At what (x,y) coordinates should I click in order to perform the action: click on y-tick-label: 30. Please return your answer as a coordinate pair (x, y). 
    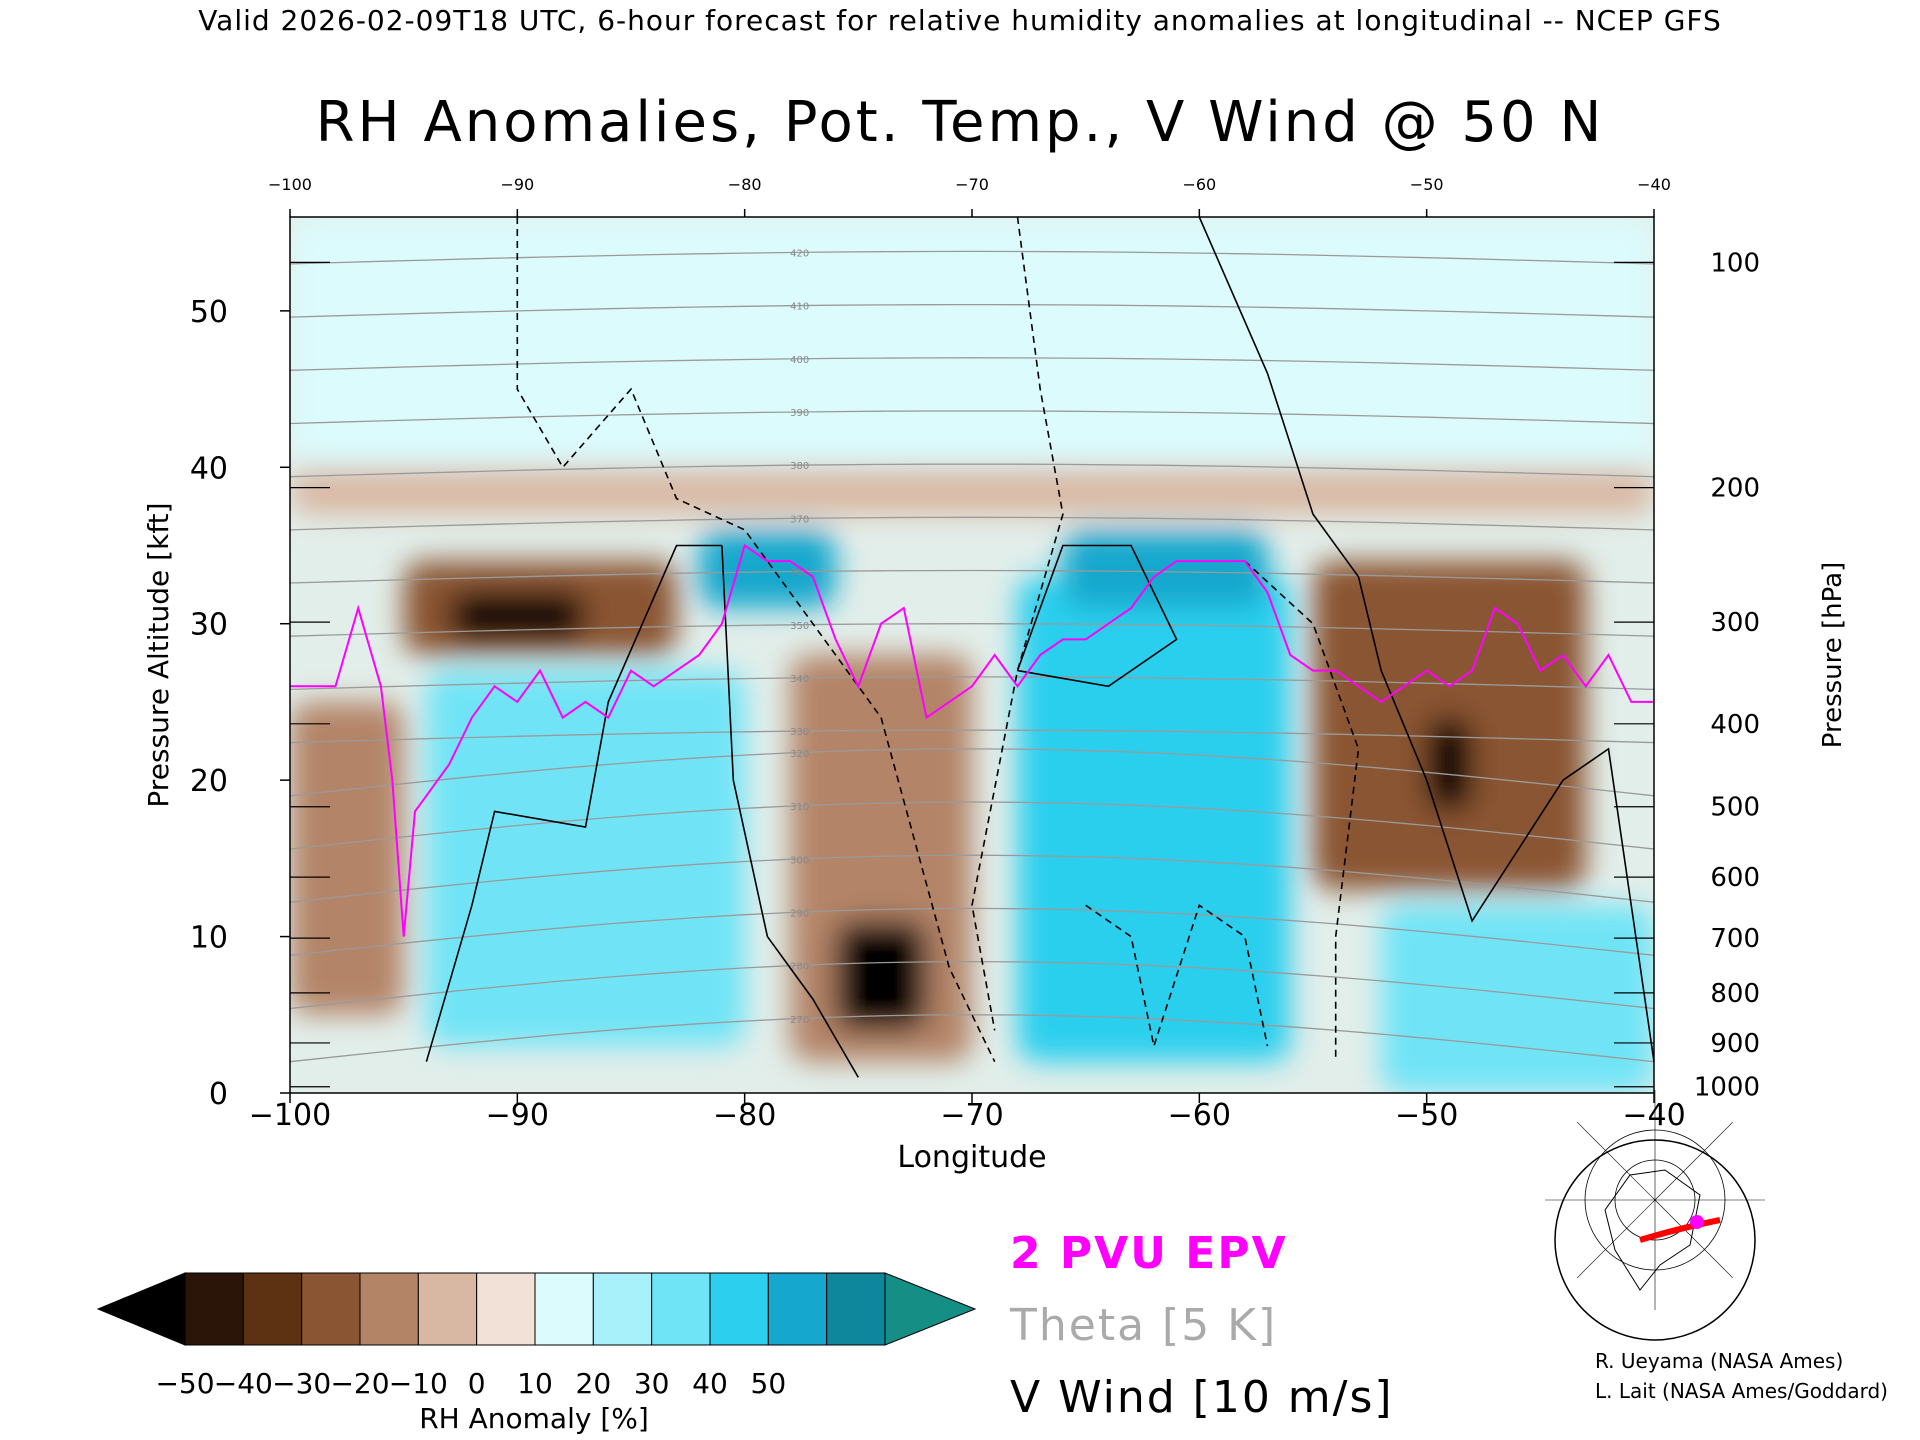
    Looking at the image, I should click on (209, 625).